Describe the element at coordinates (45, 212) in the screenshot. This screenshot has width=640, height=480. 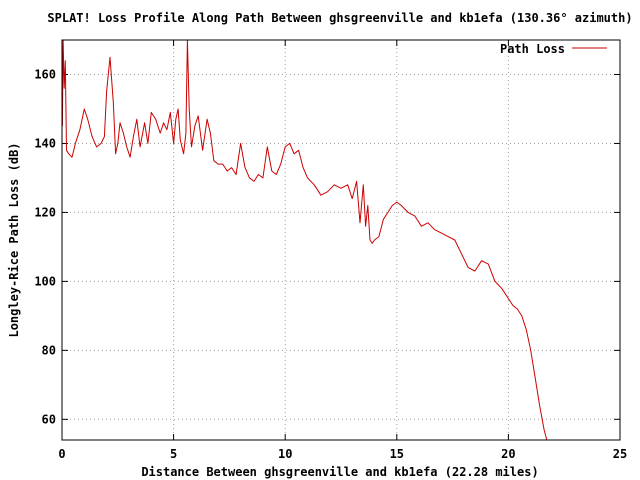
I see `y-tick-label: 120` at that location.